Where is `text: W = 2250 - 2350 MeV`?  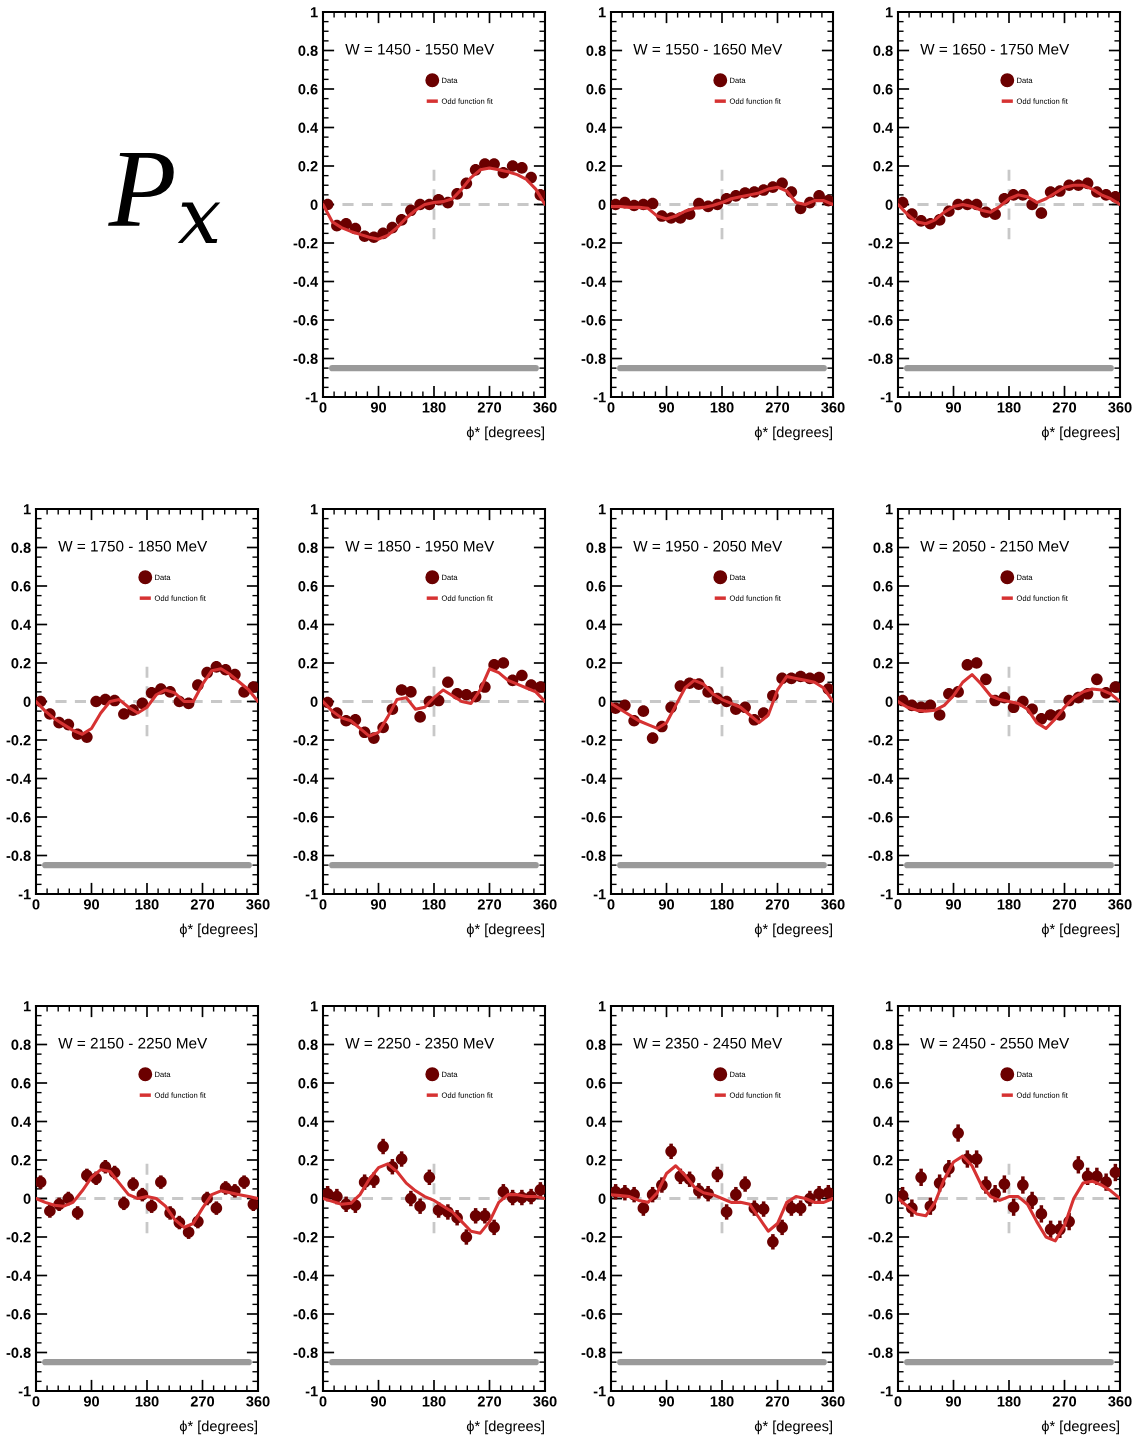 text: W = 2250 - 2350 MeV is located at coordinates (420, 1043).